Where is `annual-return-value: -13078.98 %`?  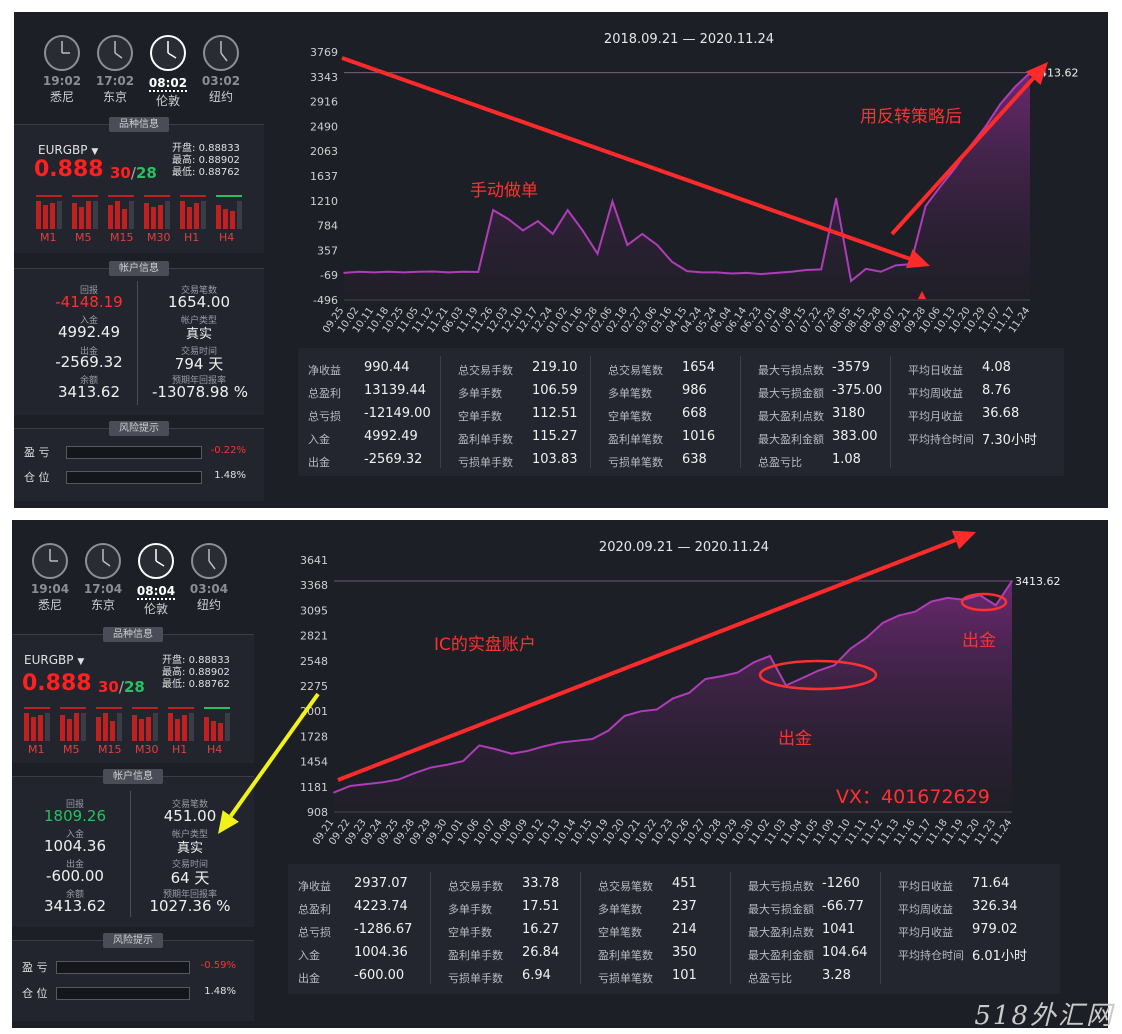
annual-return-value: -13078.98 % is located at coordinates (199, 392).